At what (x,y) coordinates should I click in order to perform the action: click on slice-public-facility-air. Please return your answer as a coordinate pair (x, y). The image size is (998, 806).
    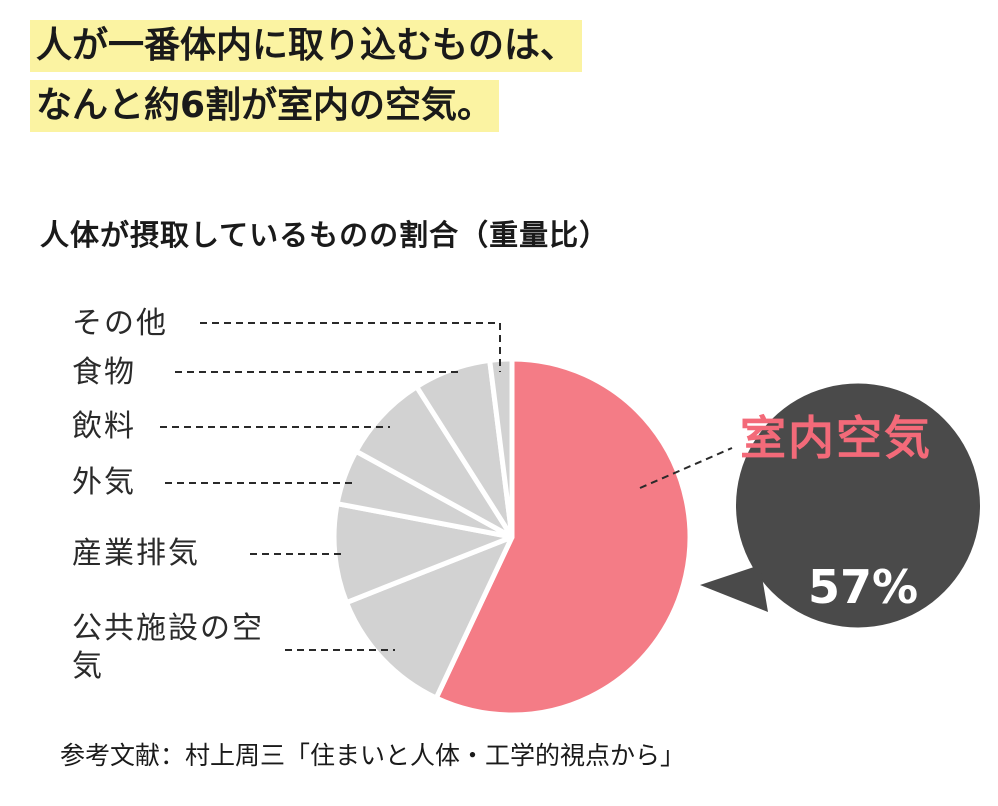
    Looking at the image, I should click on (429, 617).